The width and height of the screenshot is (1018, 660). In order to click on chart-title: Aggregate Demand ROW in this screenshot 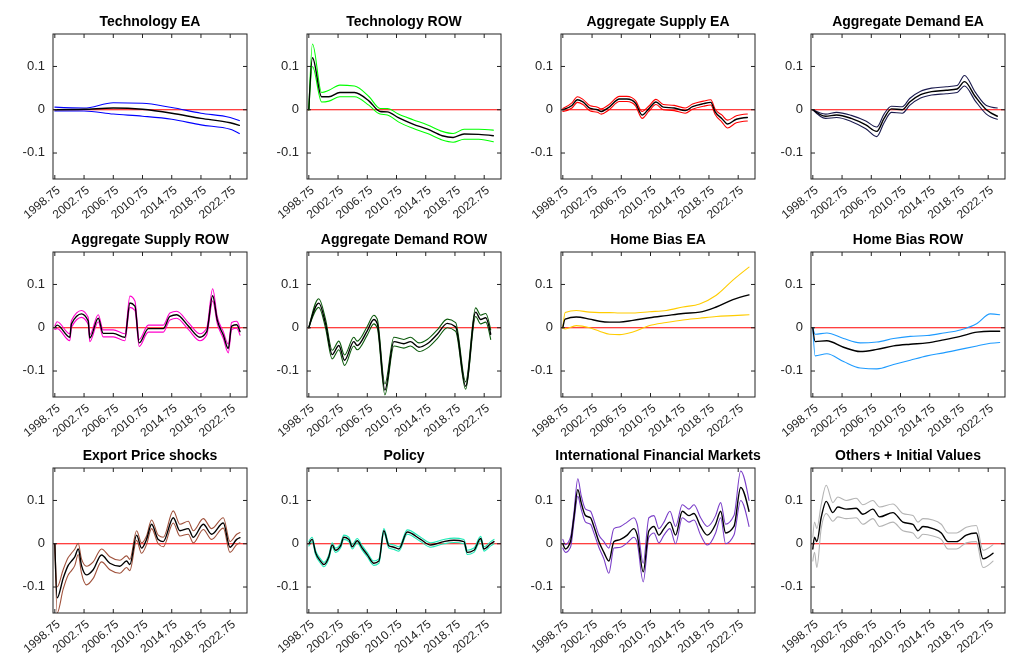, I will do `click(404, 239)`.